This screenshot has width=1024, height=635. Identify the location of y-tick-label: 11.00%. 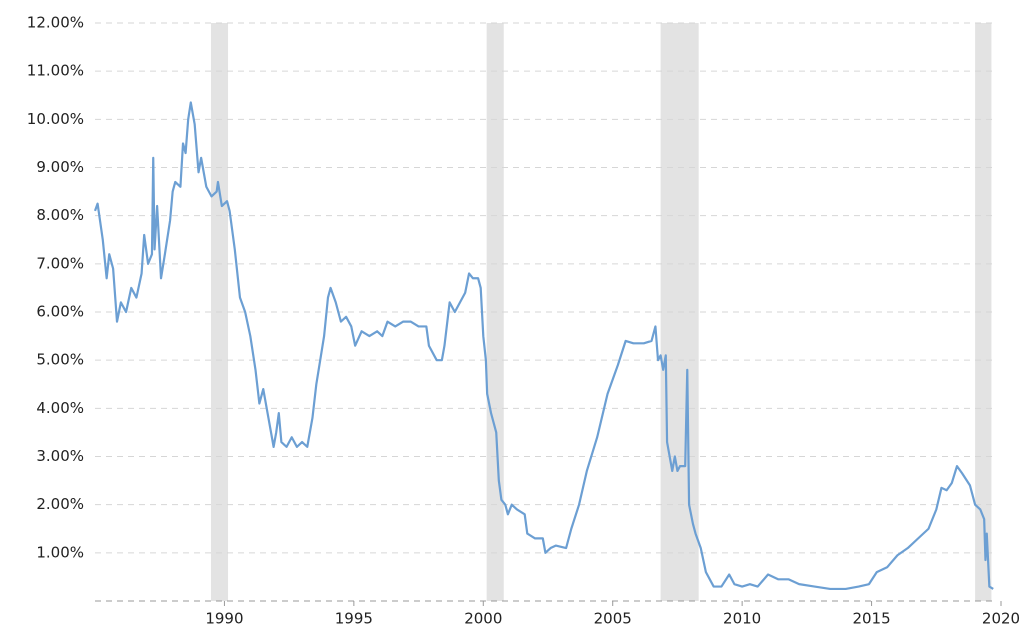
(55, 71).